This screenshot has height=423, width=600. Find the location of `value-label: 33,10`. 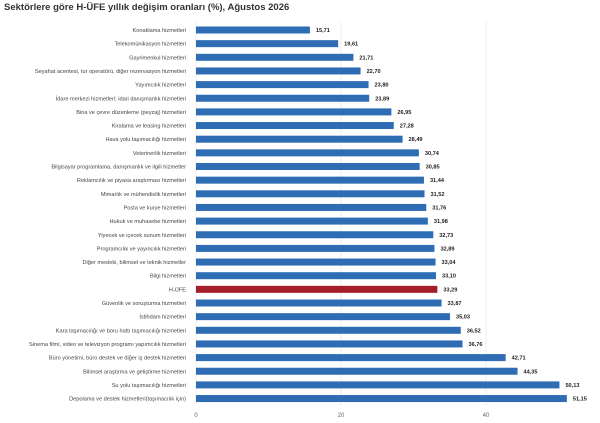

value-label: 33,10 is located at coordinates (449, 277).